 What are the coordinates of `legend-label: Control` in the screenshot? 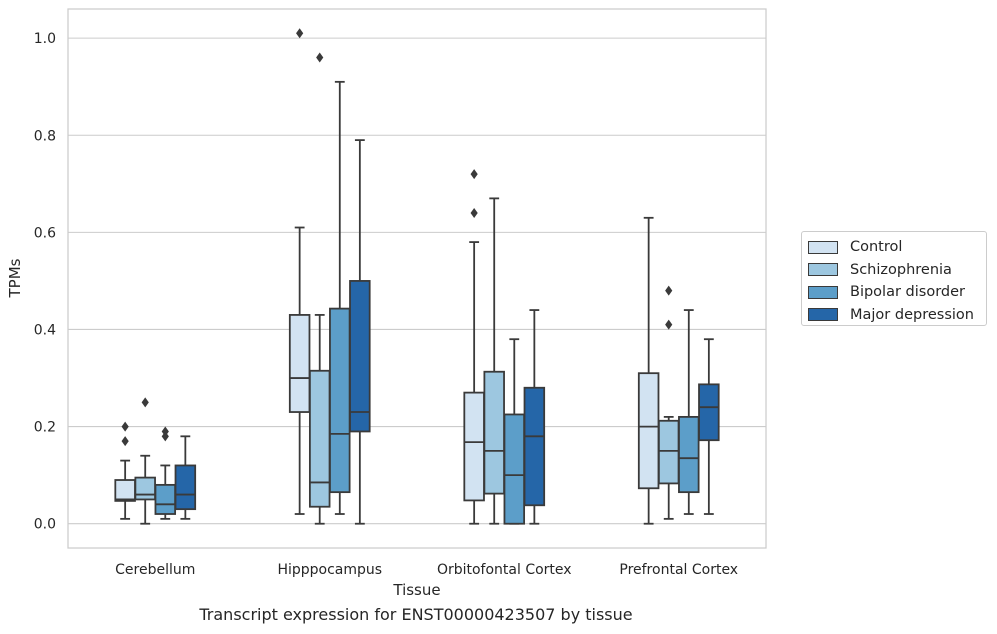 It's located at (876, 247).